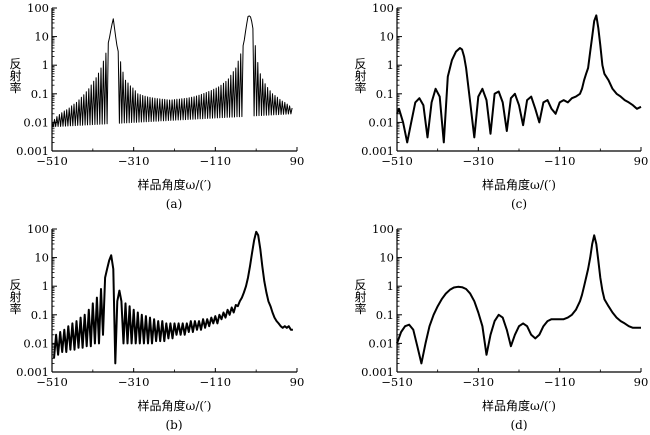 This screenshot has width=650, height=435. I want to click on panel-label: (d), so click(518, 425).